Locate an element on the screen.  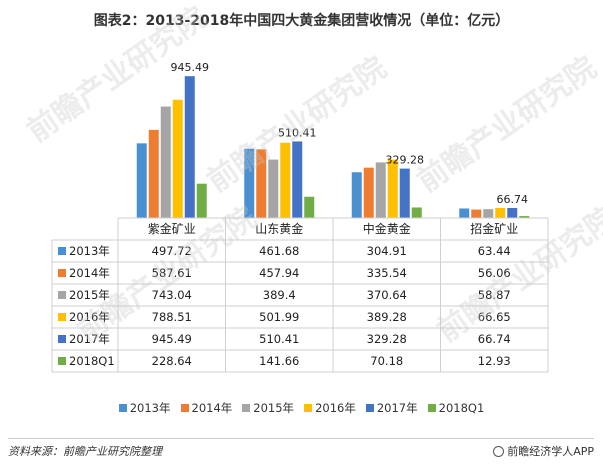
data-label: 510.41 is located at coordinates (297, 132).